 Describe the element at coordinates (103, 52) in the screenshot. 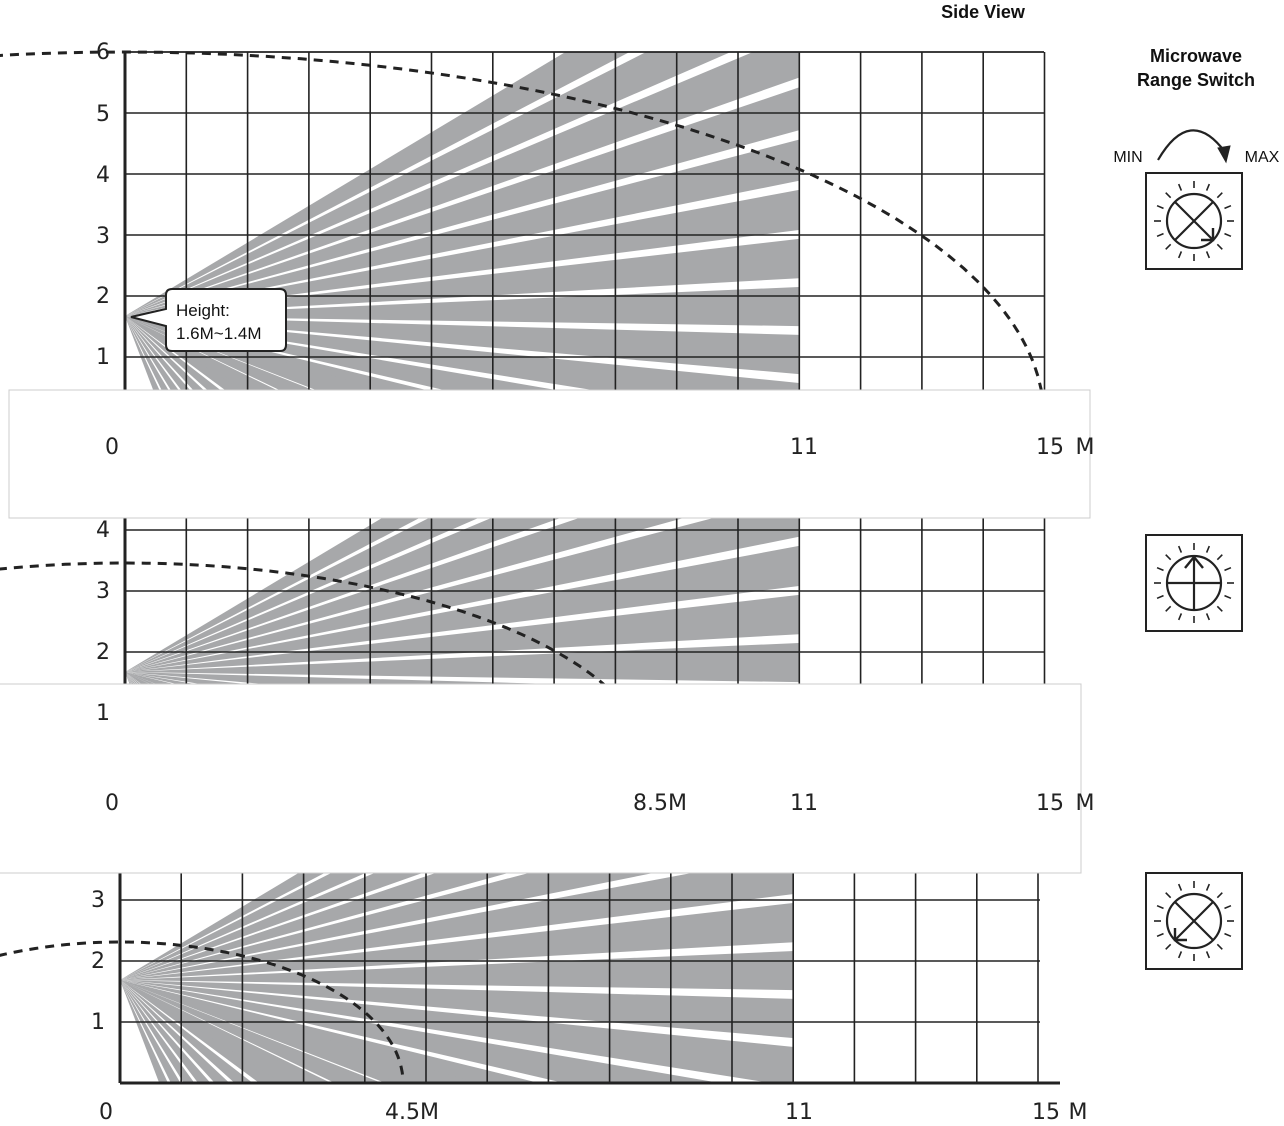

I see `y-tick-label: 6` at that location.